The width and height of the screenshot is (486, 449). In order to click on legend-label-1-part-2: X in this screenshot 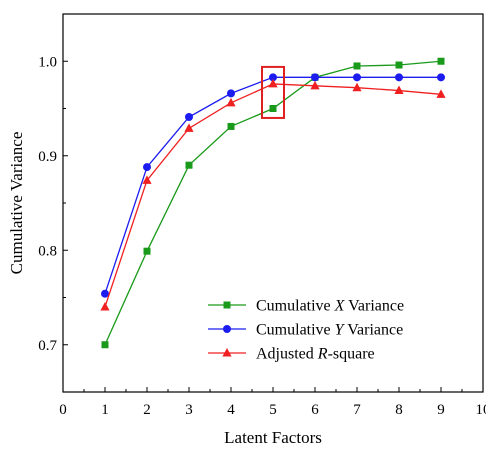, I will do `click(340, 306)`.